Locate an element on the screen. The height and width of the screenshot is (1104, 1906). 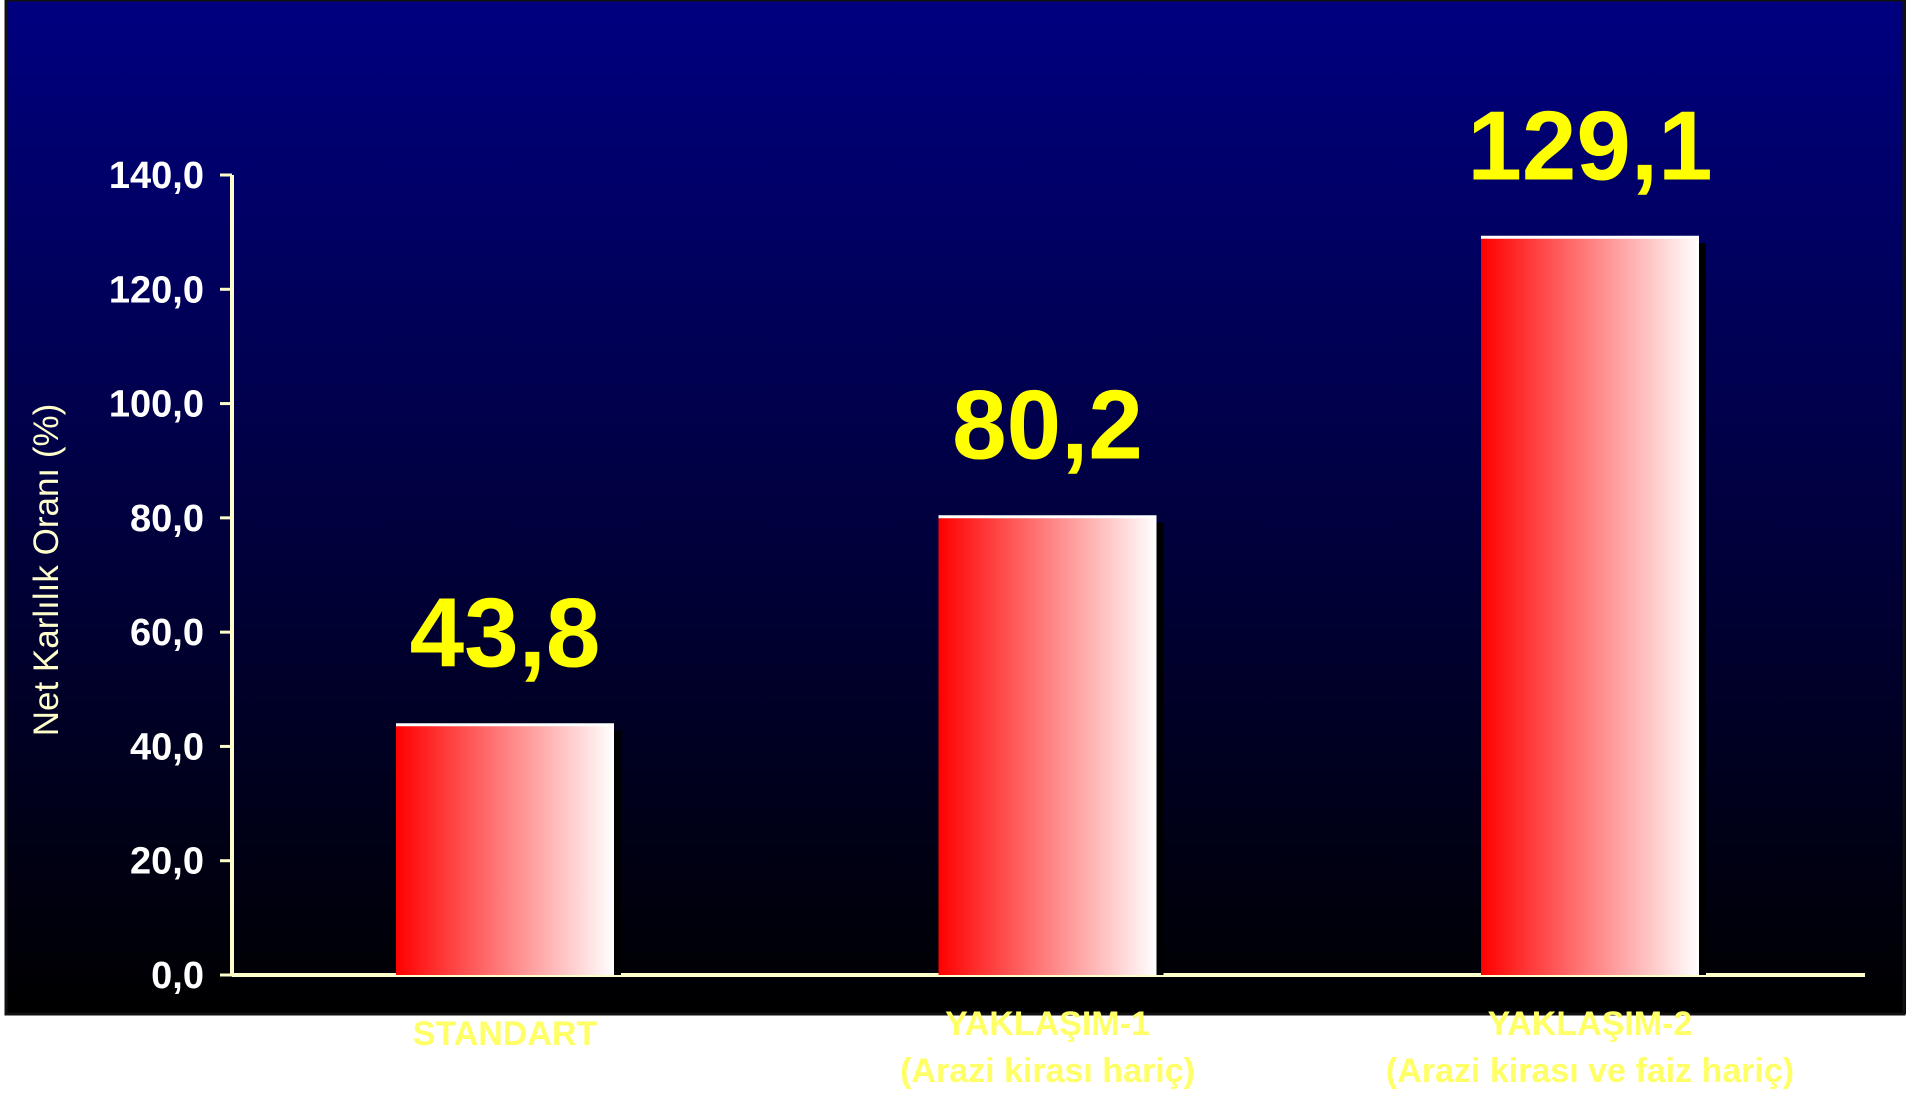
y-tick-label: 140,0 is located at coordinates (156, 176).